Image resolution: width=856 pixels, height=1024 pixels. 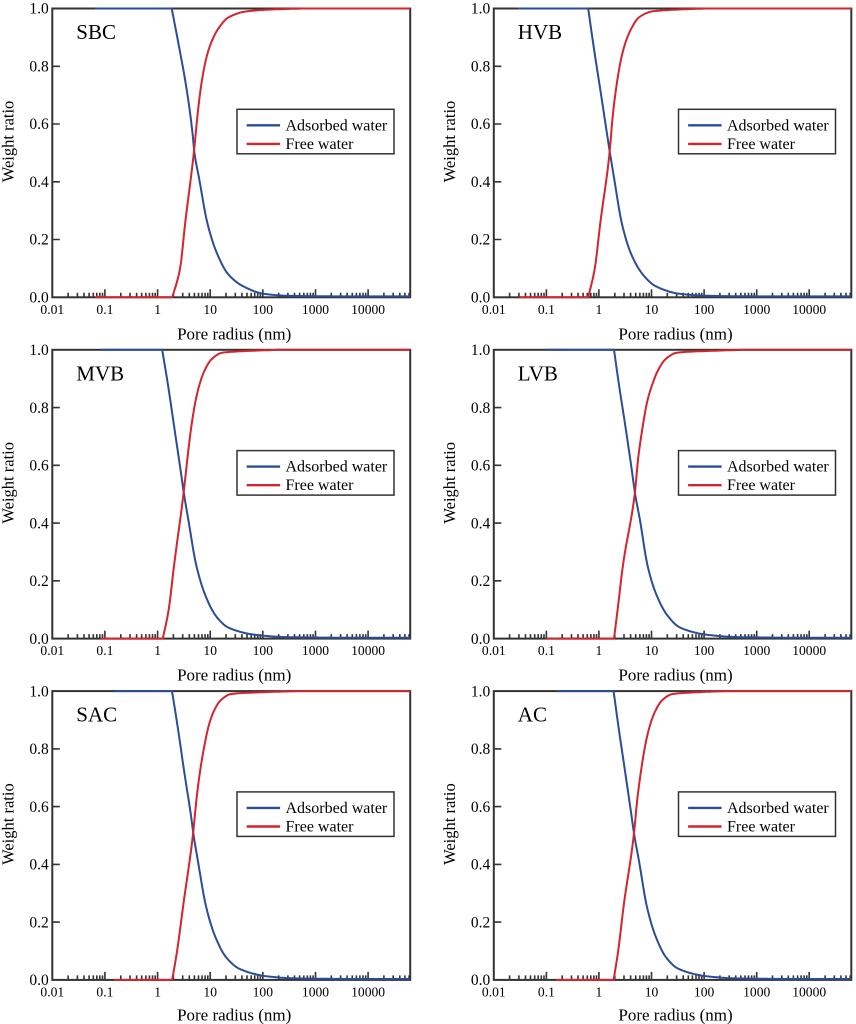 I want to click on svg-text: SBC, so click(x=96, y=32).